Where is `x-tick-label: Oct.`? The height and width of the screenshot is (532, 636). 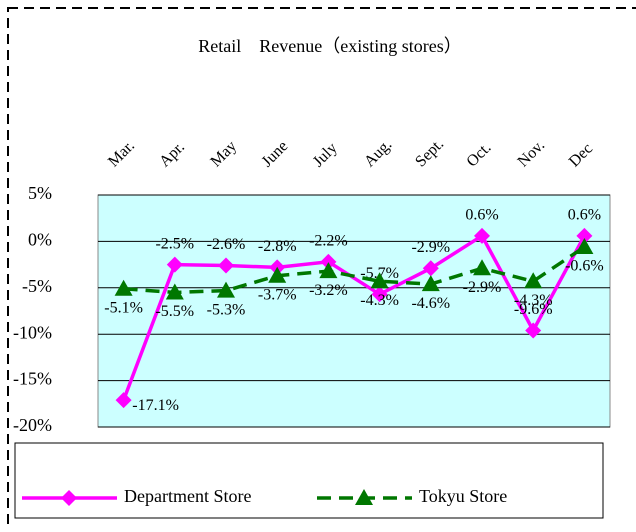 x-tick-label: Oct. is located at coordinates (478, 154).